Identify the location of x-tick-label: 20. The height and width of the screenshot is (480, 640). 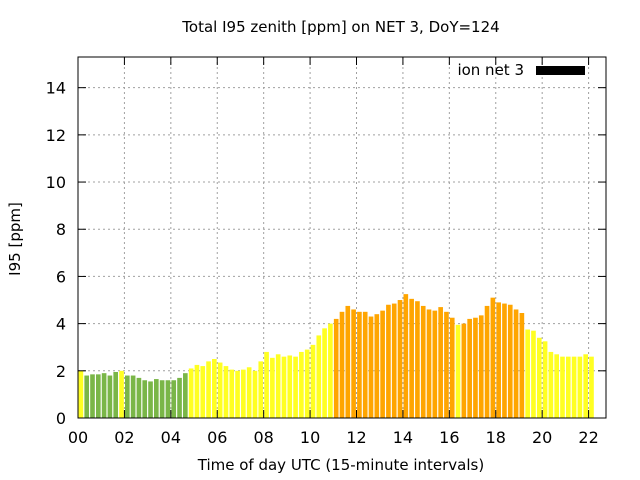
(542, 437).